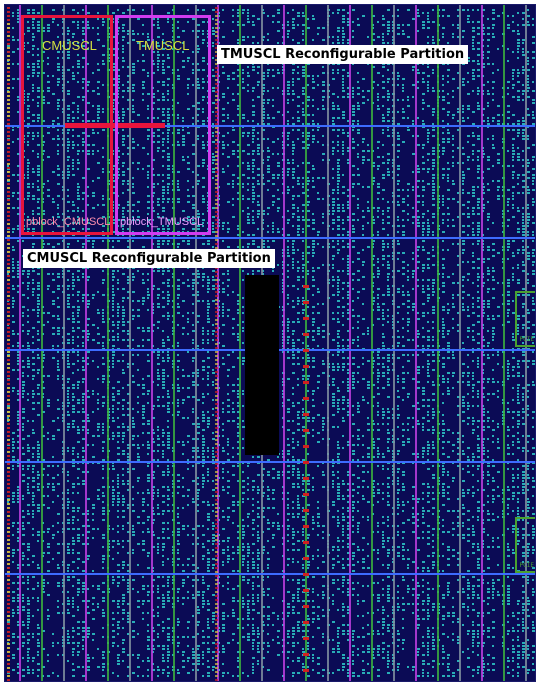  What do you see at coordinates (162, 222) in the screenshot?
I see `pblock-tmuscl-name: pblock_TMUSCL` at bounding box center [162, 222].